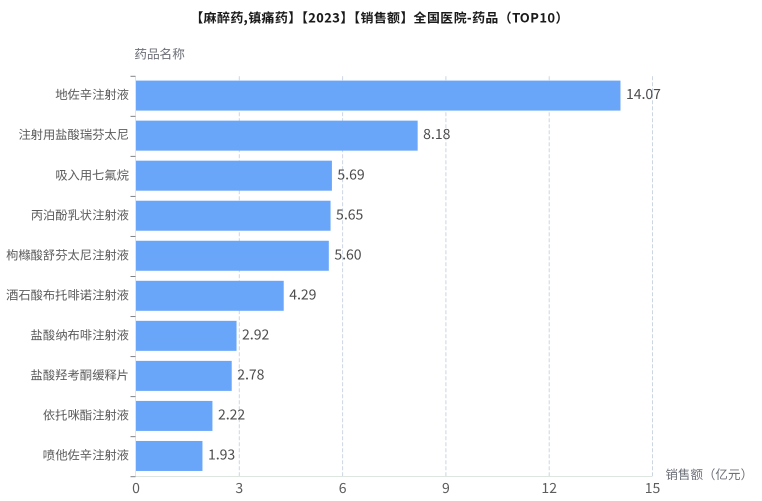  What do you see at coordinates (436, 134) in the screenshot?
I see `svg-text: 8.18` at bounding box center [436, 134].